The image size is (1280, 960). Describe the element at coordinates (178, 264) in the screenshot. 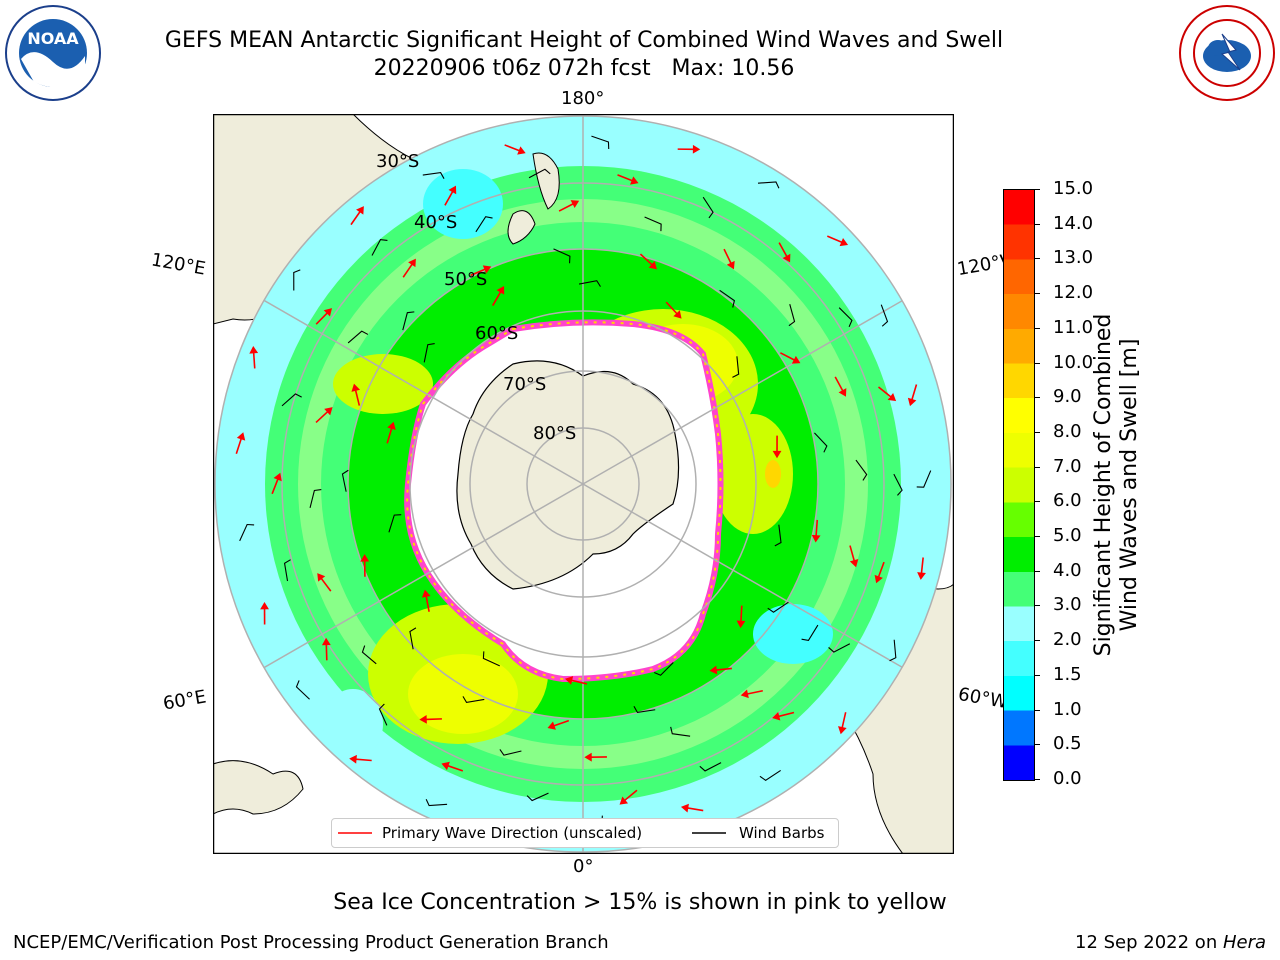

I see `lon-label-120e: 120°E` at that location.